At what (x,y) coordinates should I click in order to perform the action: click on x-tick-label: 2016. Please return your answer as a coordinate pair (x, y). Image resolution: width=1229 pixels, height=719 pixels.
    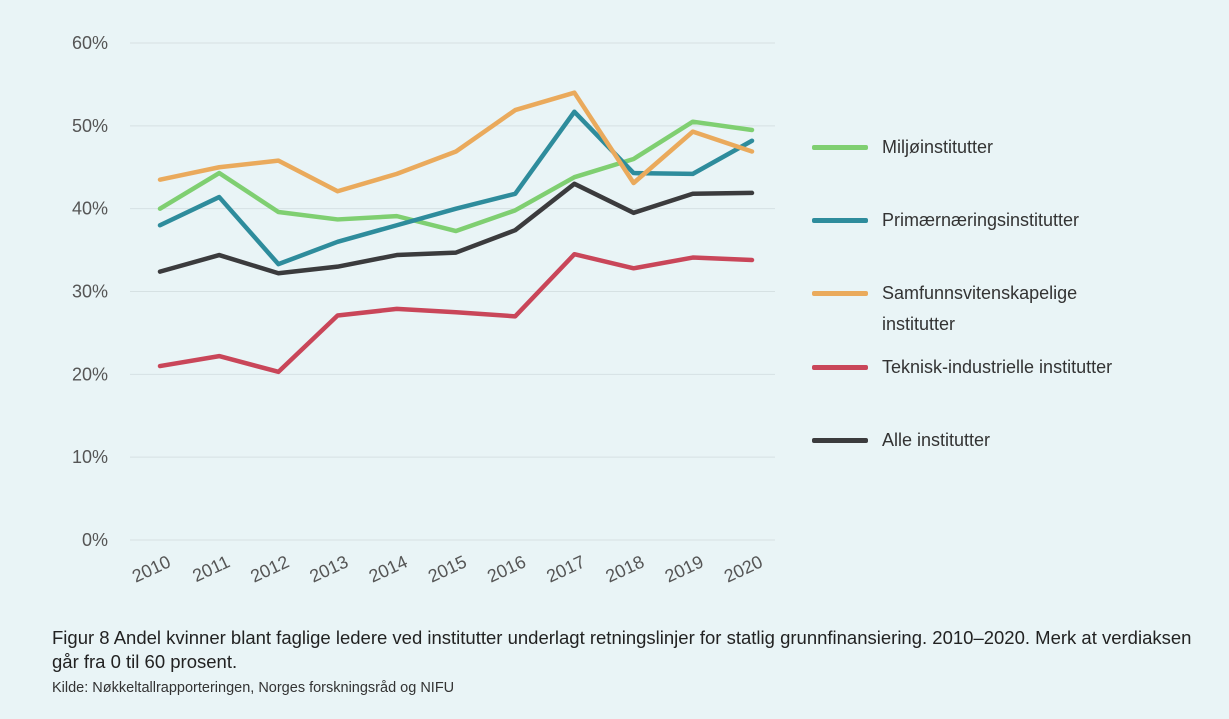
    Looking at the image, I should click on (506, 568).